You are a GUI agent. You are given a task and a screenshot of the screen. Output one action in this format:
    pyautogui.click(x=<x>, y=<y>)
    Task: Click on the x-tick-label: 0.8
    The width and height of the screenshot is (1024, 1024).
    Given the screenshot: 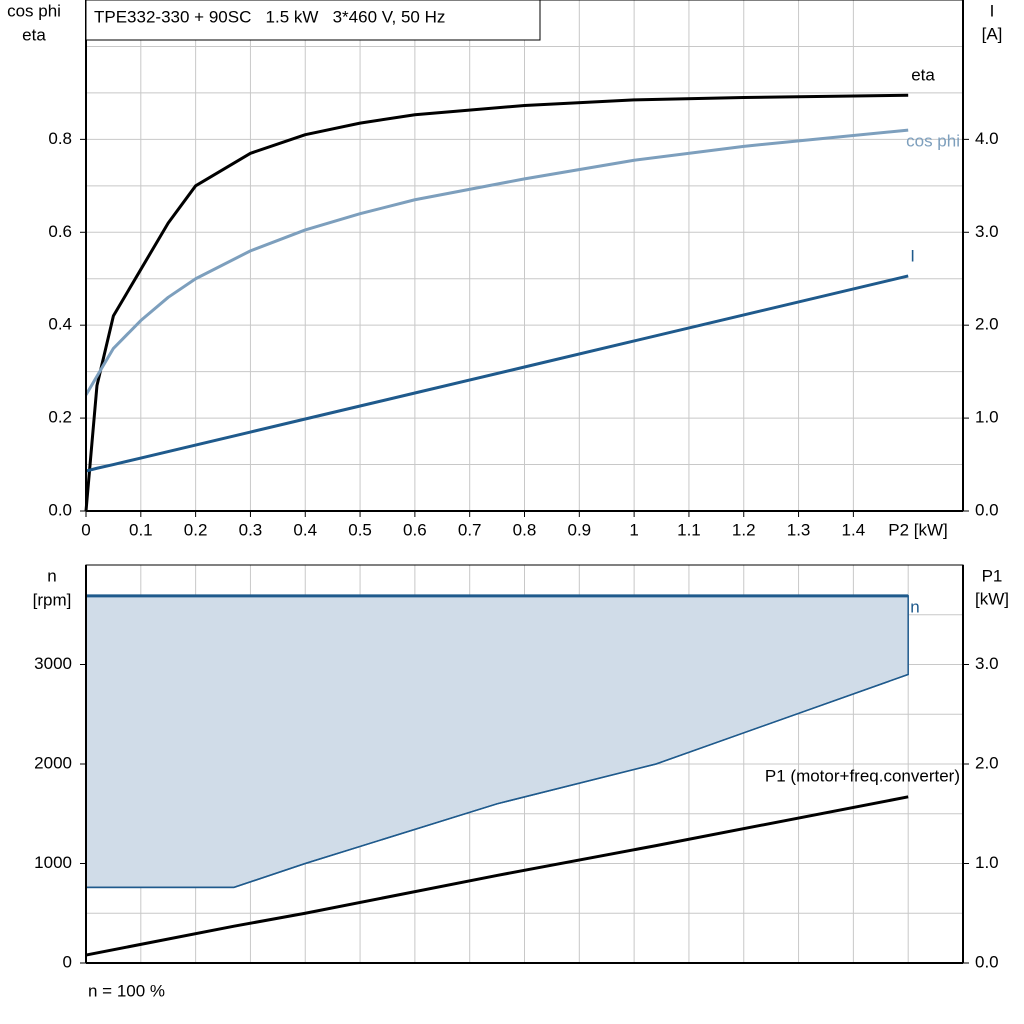 What is the action you would take?
    pyautogui.click(x=525, y=529)
    